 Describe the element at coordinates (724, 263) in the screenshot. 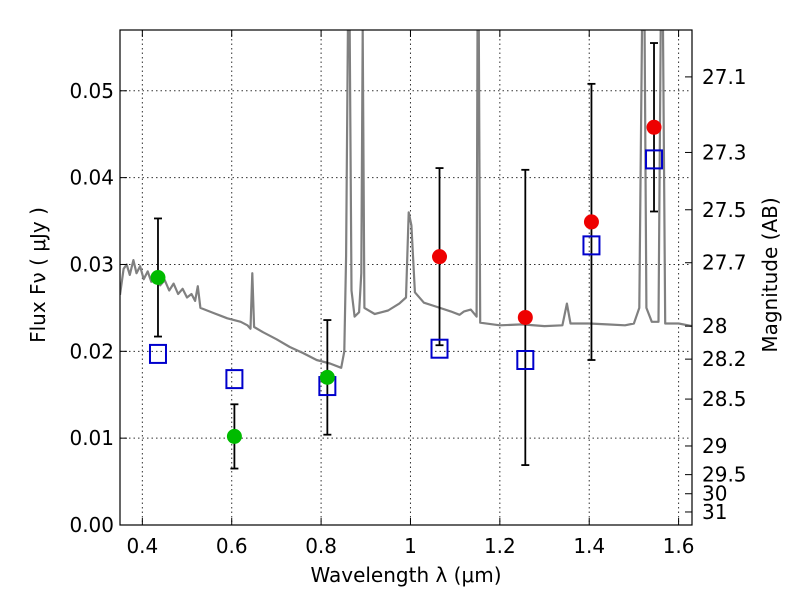

I see `y2-tick-label: 27.7` at that location.